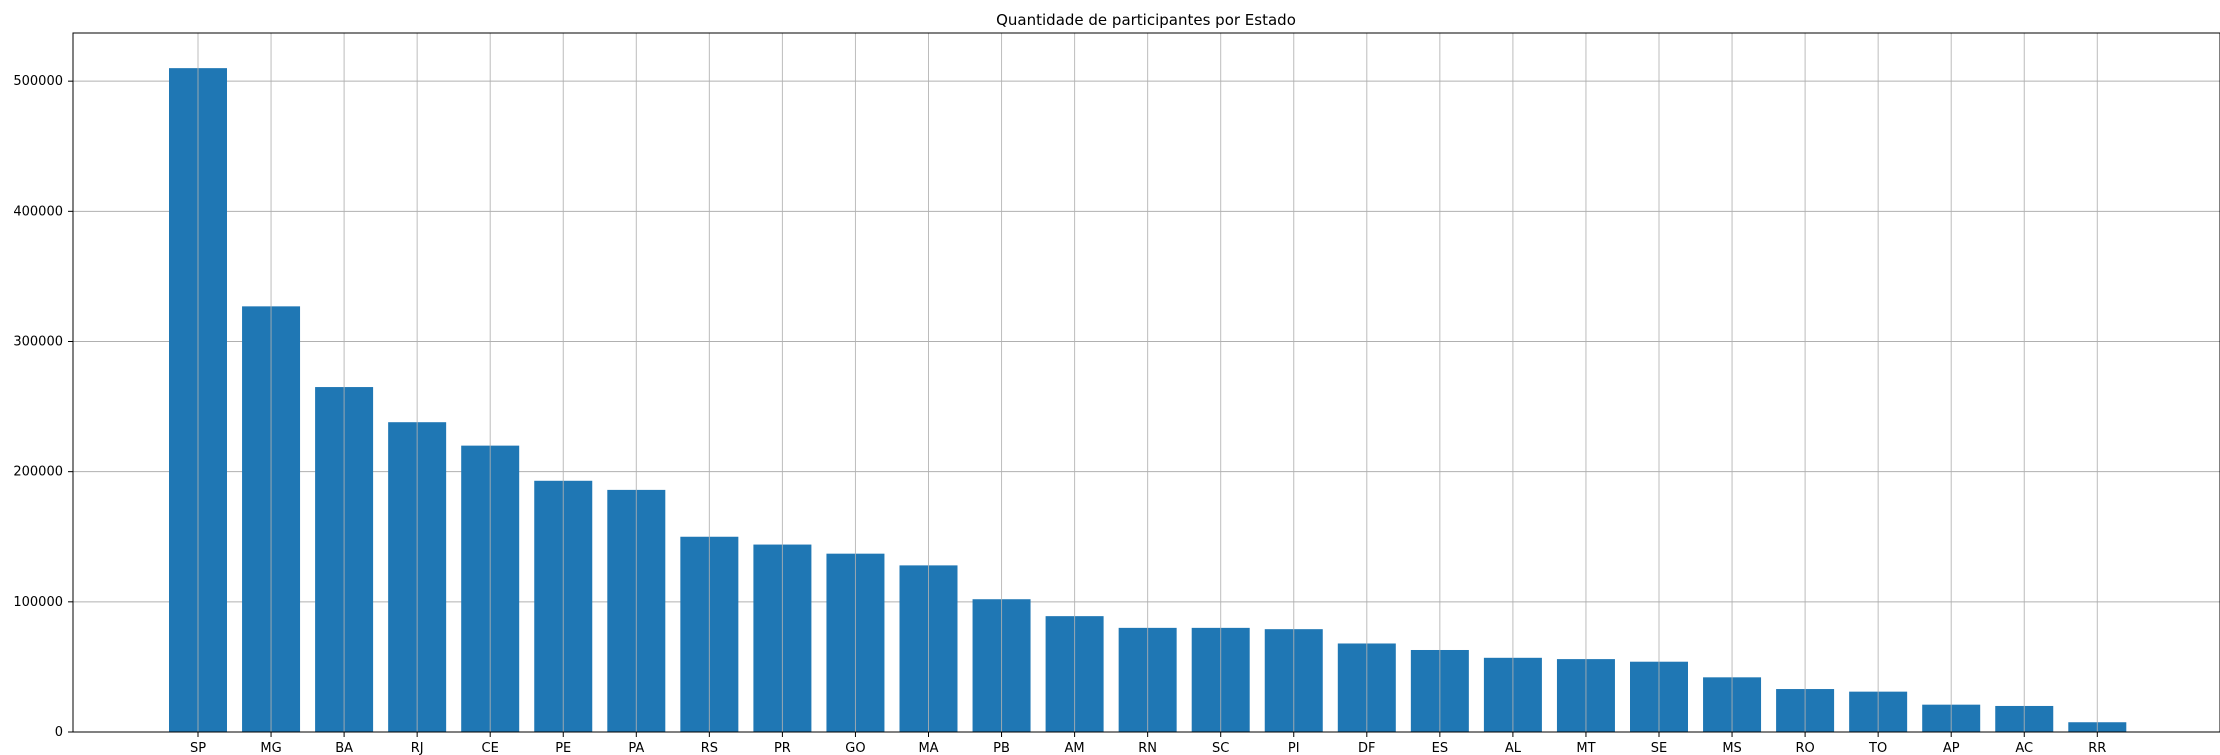 The width and height of the screenshot is (2220, 755). What do you see at coordinates (344, 748) in the screenshot?
I see `x-tick-label: BA` at bounding box center [344, 748].